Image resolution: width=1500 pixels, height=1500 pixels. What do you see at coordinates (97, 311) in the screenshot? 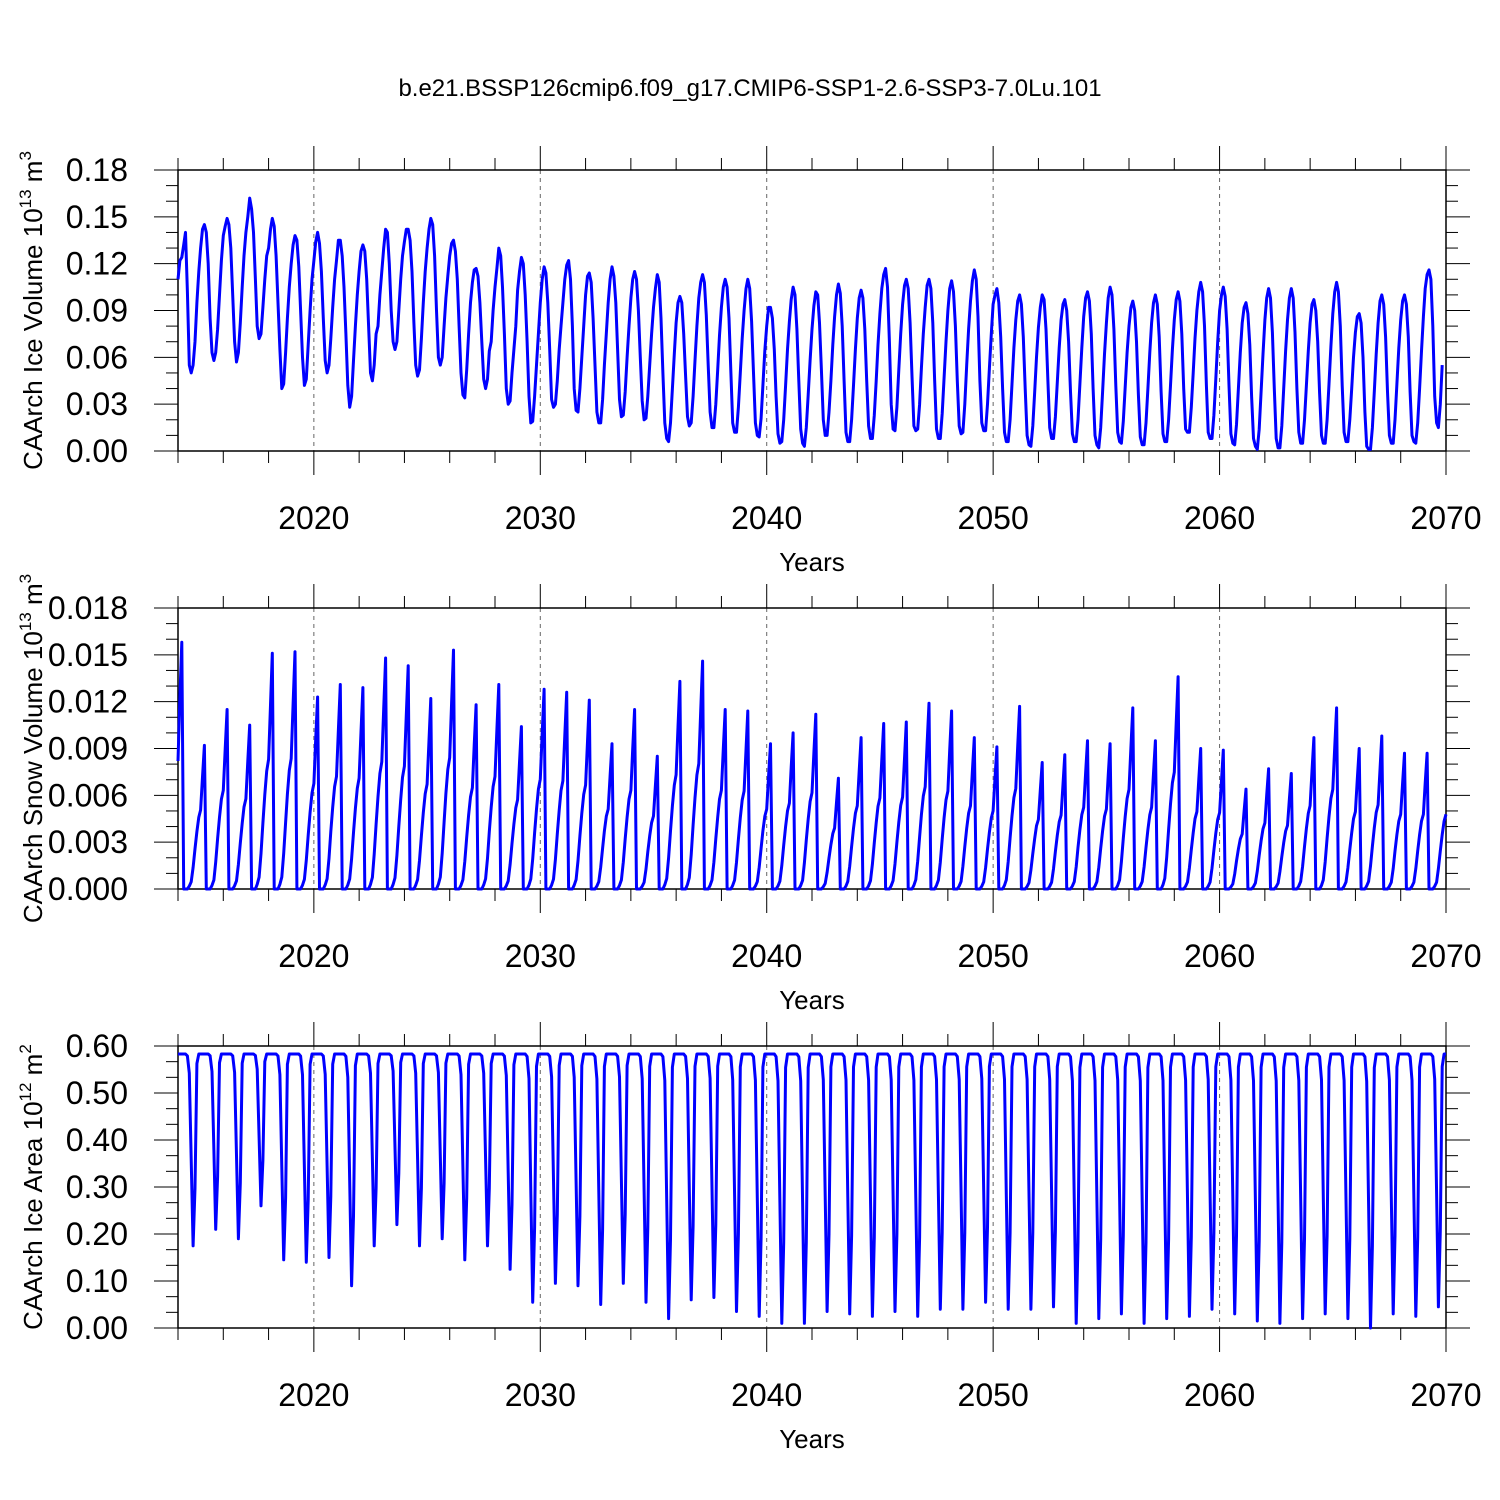
I see `y-tick-label: 0.09` at bounding box center [97, 311].